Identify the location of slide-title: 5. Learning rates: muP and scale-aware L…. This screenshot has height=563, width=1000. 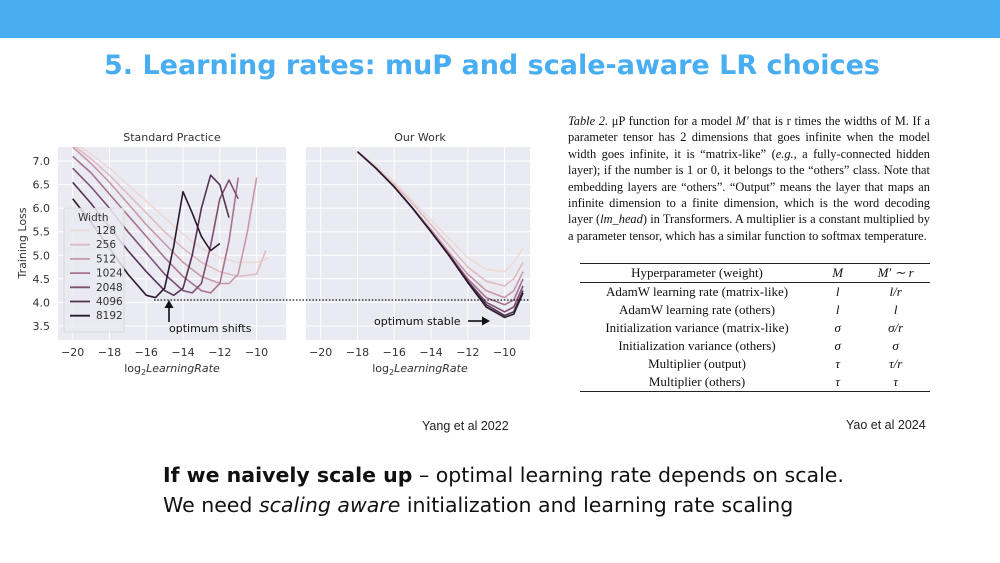
(492, 65).